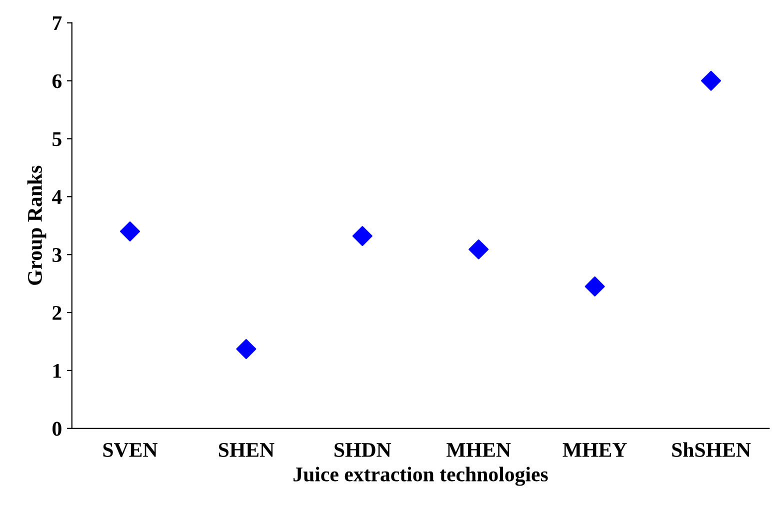  What do you see at coordinates (57, 23) in the screenshot?
I see `y-tick-label: 7` at bounding box center [57, 23].